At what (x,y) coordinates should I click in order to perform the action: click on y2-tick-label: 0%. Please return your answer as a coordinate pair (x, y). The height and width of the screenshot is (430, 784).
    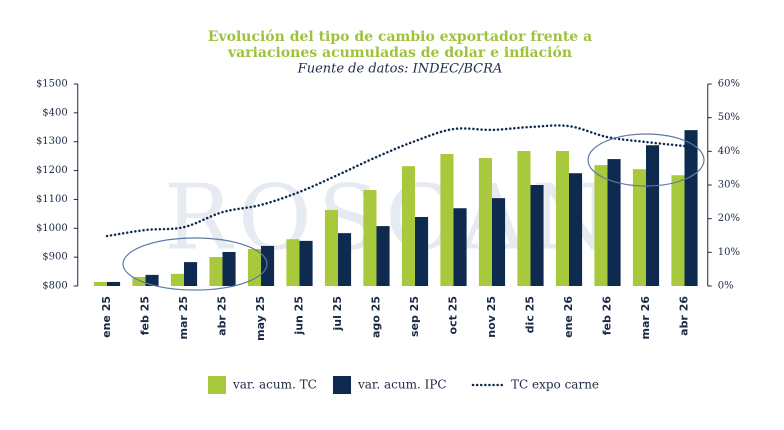
    Looking at the image, I should click on (726, 286).